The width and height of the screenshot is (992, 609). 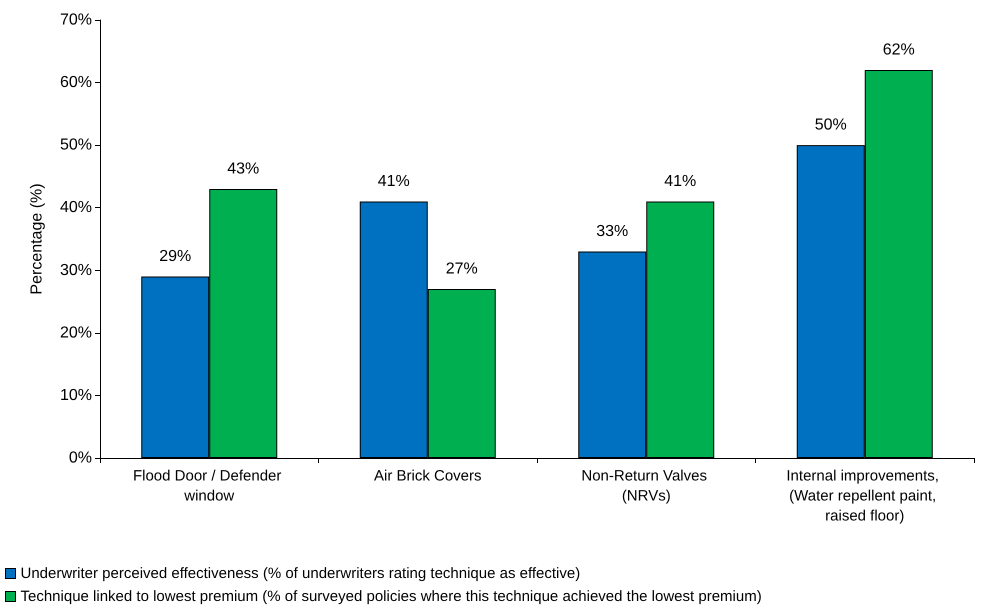 I want to click on x-tick-label: Internal improvements, (Water repellent paint, raised floor), so click(x=865, y=496).